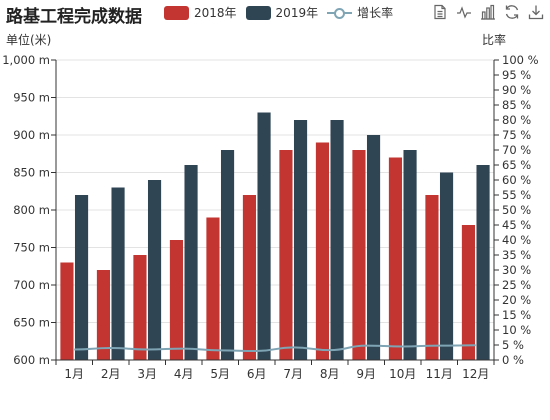 This screenshot has width=550, height=420. I want to click on x-tick-label: 11月, so click(439, 374).